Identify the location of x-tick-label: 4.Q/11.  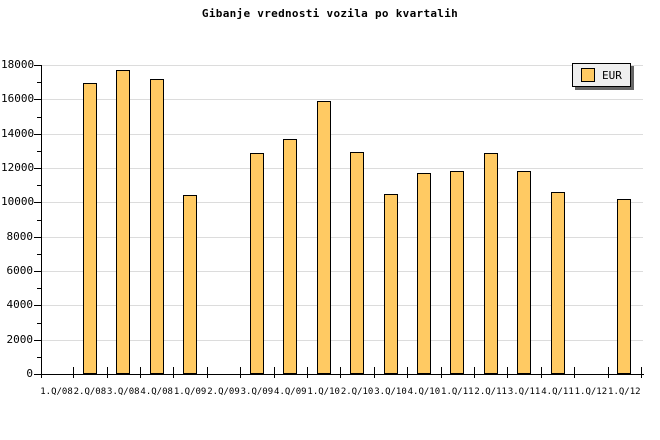
(557, 392).